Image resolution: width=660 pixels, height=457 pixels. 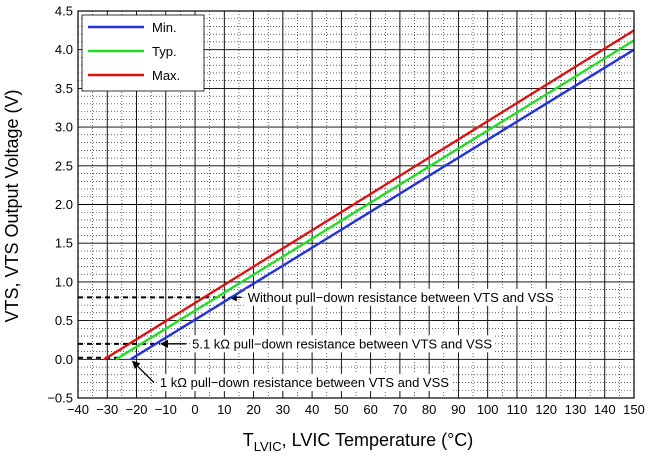 I want to click on x-axis-title: TLVIC, LVIC Temperature (°C), so click(x=358, y=442).